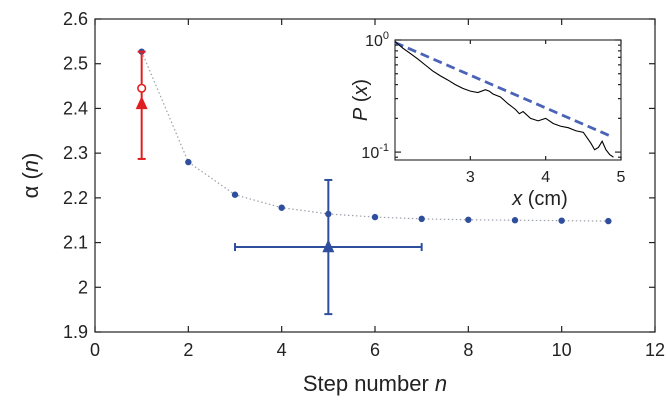 This screenshot has width=666, height=403. Describe the element at coordinates (361, 91) in the screenshot. I see `inset-y-axis-label-x: x` at that location.